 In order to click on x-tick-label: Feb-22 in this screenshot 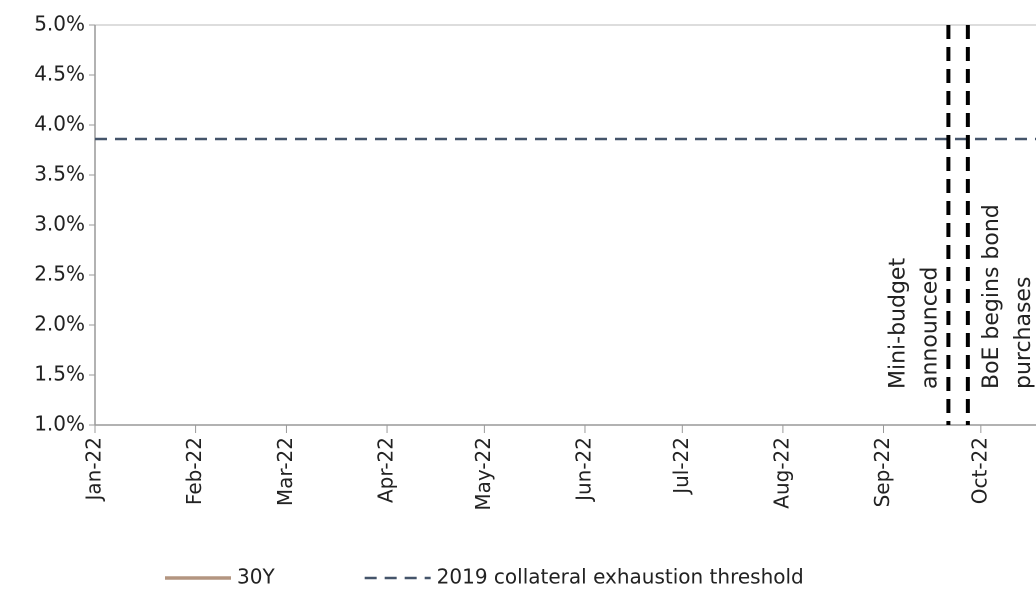, I will do `click(194, 471)`.